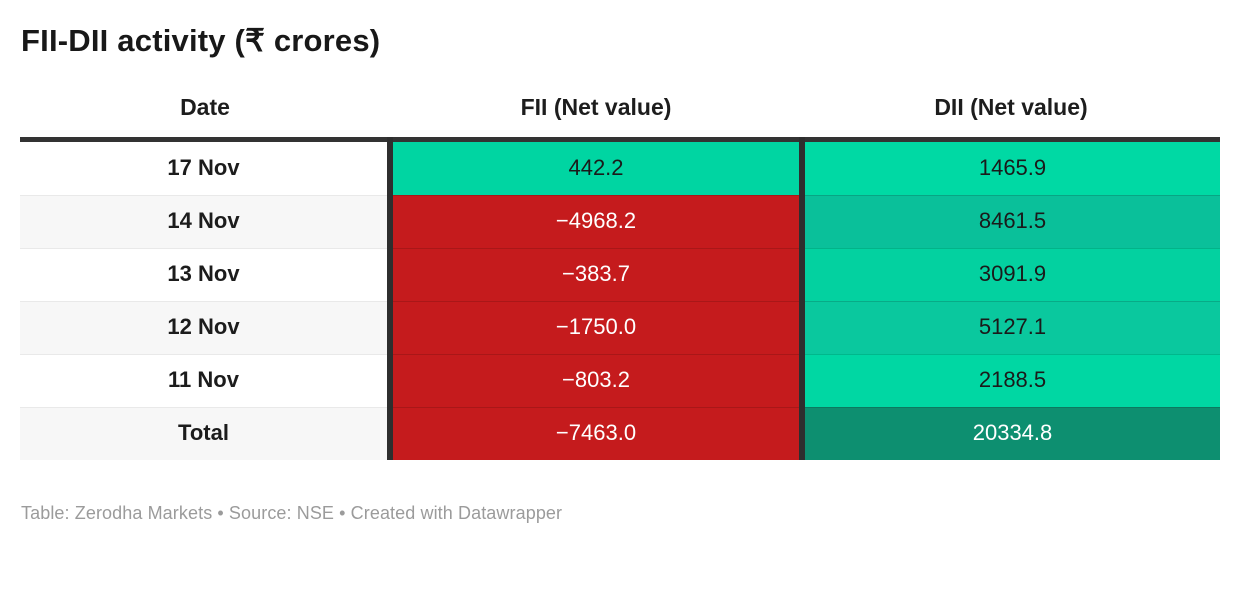  I want to click on chart-title: FII-DII activity (₹ crores), so click(201, 40).